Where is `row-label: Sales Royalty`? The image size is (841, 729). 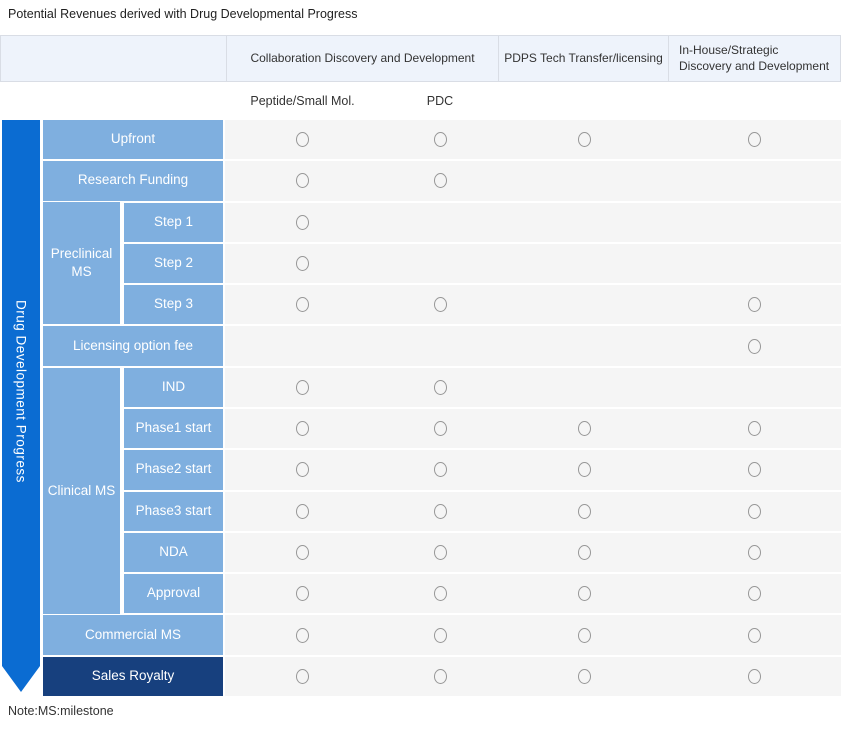
row-label: Sales Royalty is located at coordinates (133, 676).